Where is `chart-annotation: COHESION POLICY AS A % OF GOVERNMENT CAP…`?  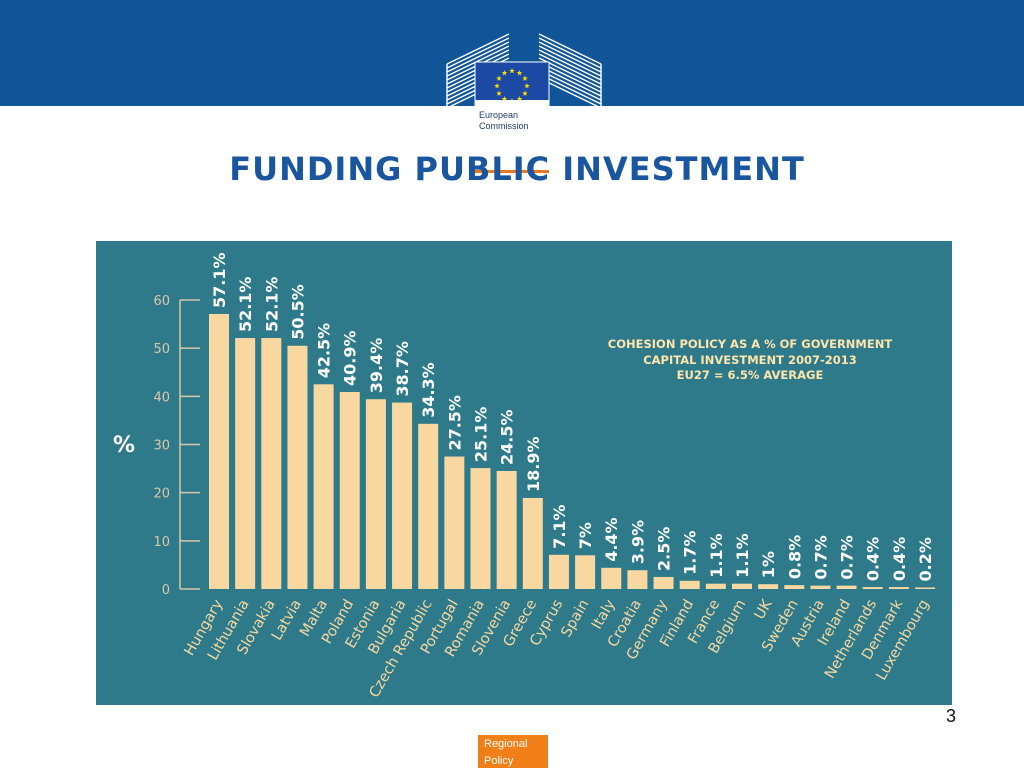
chart-annotation: COHESION POLICY AS A % OF GOVERNMENT CAP… is located at coordinates (750, 360).